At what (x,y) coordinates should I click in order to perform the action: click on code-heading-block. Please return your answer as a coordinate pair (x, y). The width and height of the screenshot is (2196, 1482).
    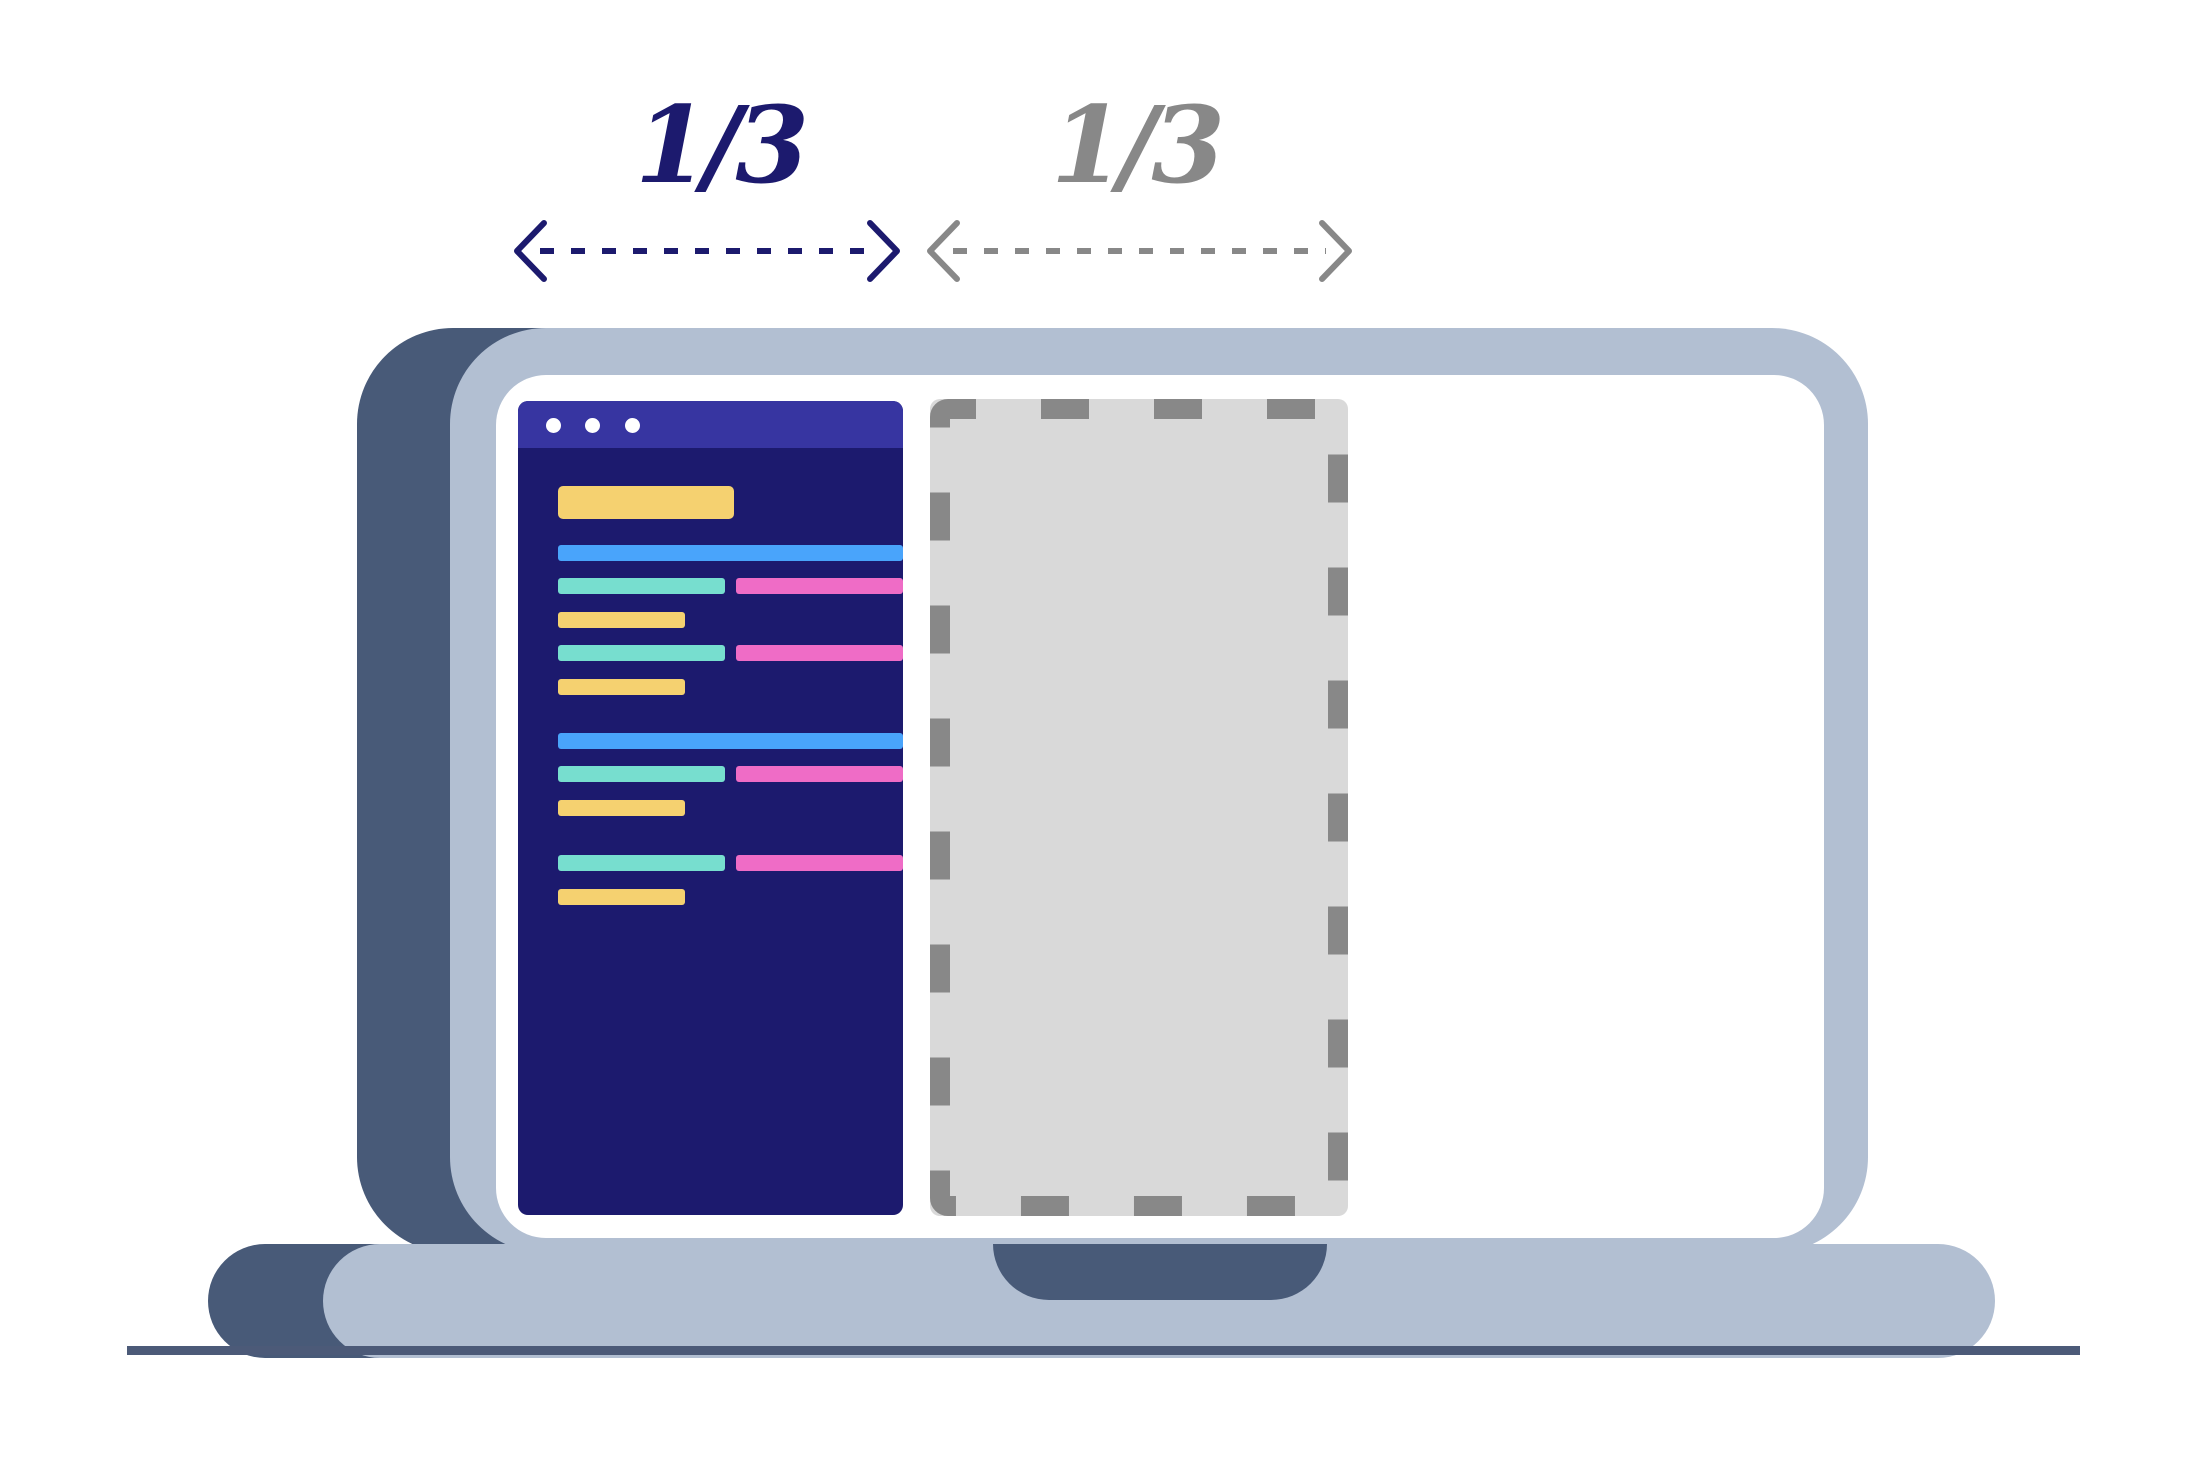
    Looking at the image, I should click on (646, 502).